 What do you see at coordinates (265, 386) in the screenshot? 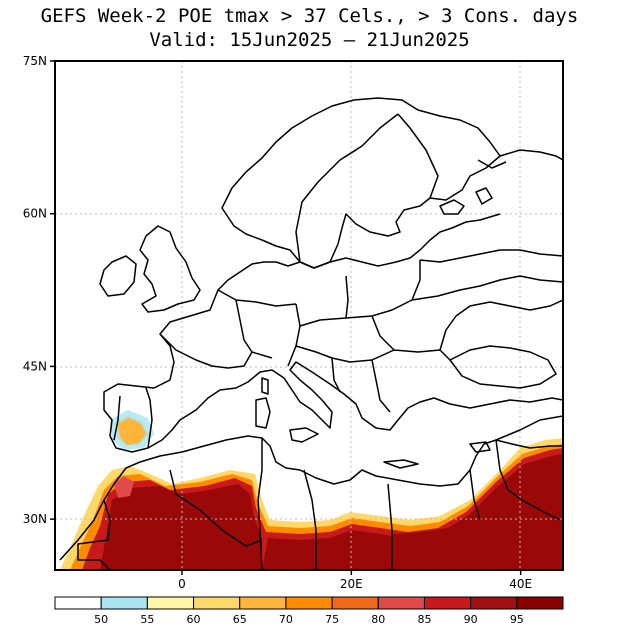
I see `coast-corsica` at bounding box center [265, 386].